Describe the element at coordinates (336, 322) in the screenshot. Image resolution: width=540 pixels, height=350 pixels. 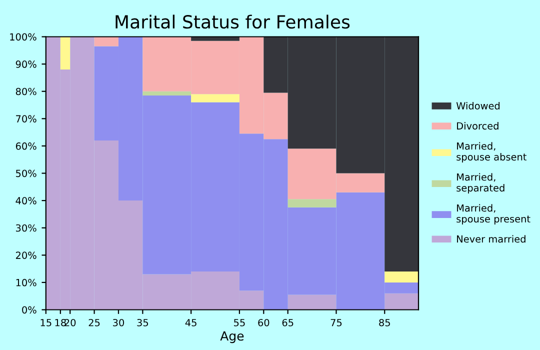
I see `x-tick-label: 75` at that location.